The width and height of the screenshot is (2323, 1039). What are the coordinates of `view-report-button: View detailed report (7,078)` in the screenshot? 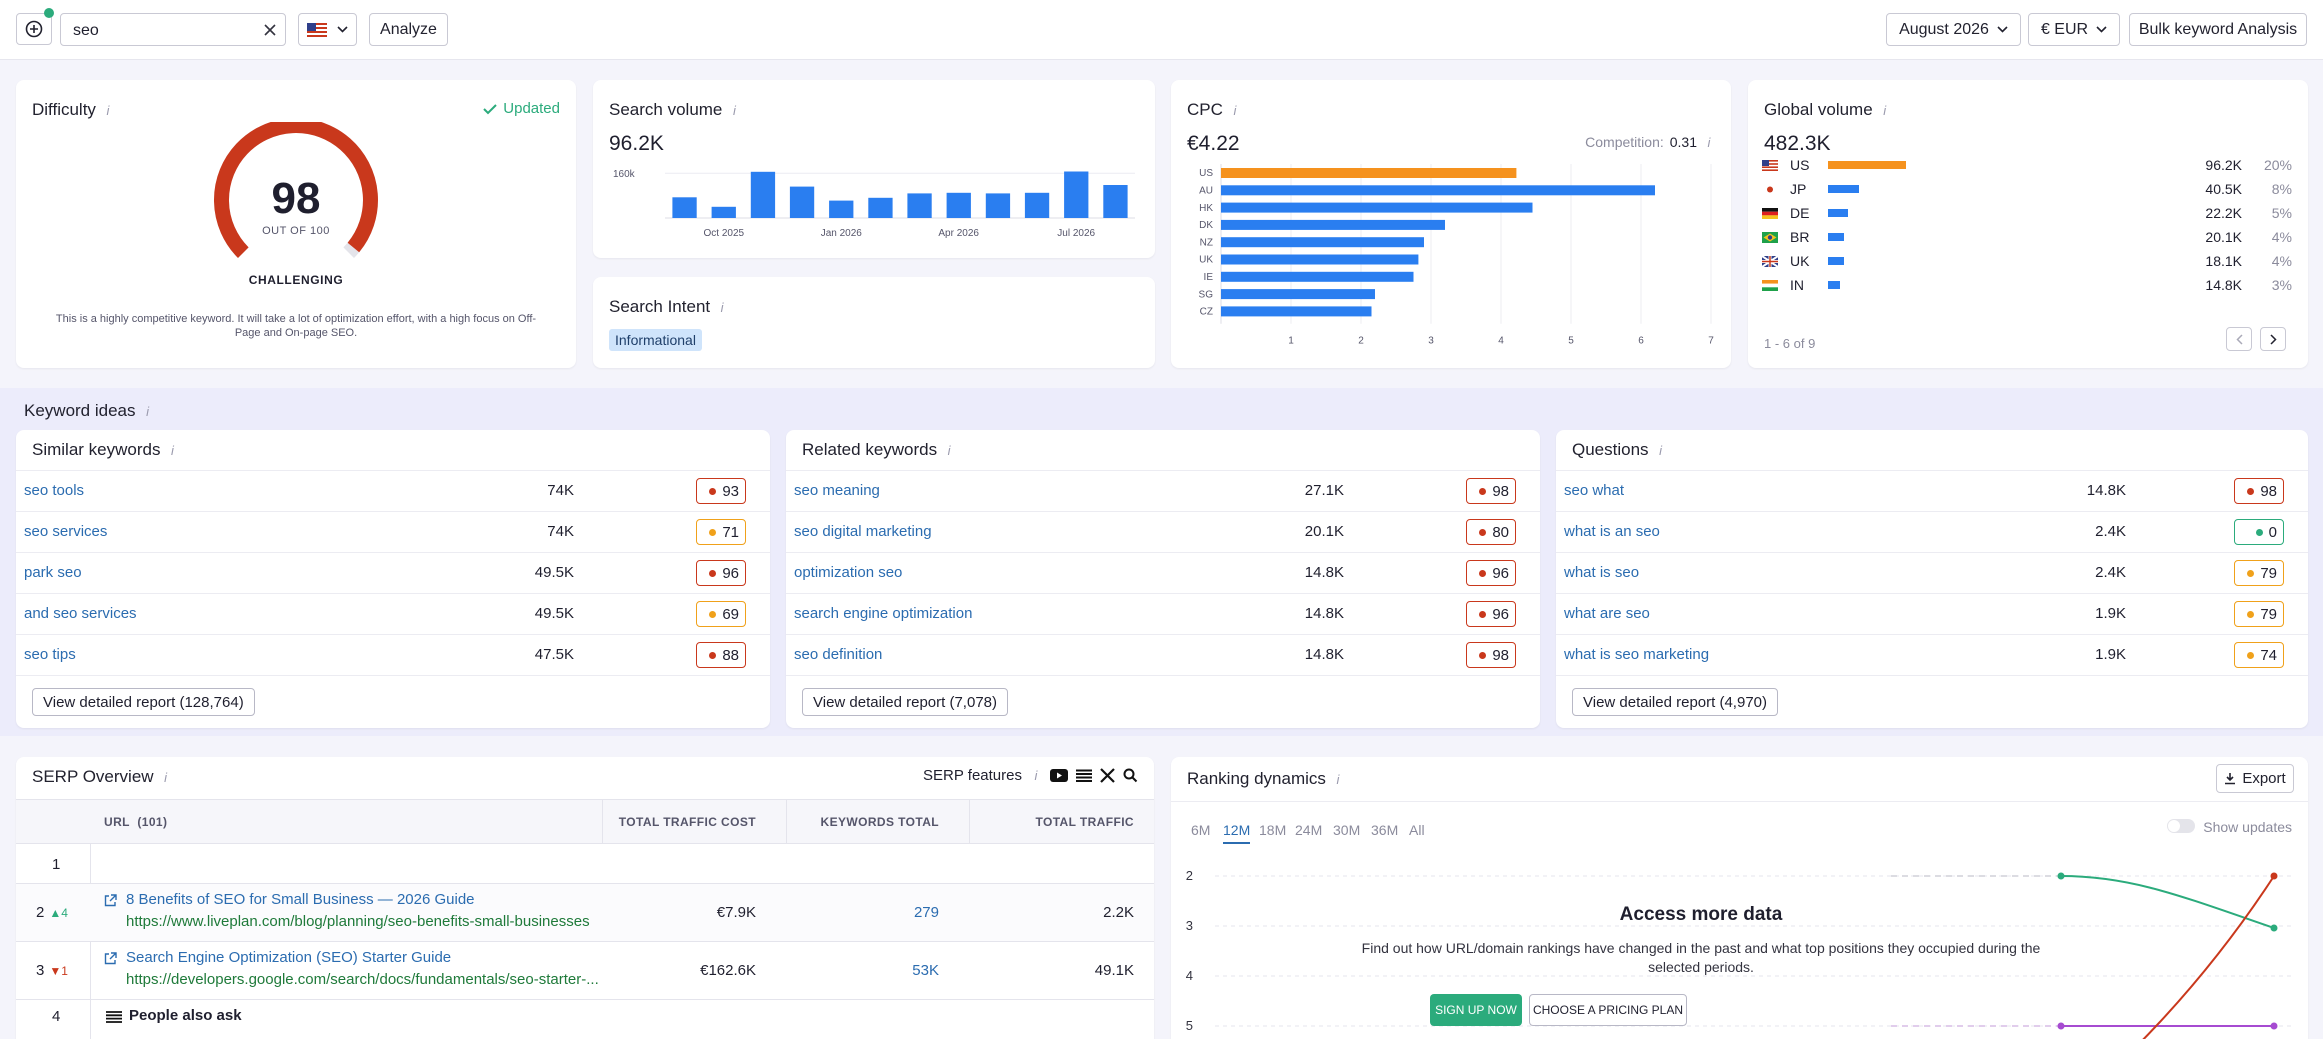 It's located at (905, 702).